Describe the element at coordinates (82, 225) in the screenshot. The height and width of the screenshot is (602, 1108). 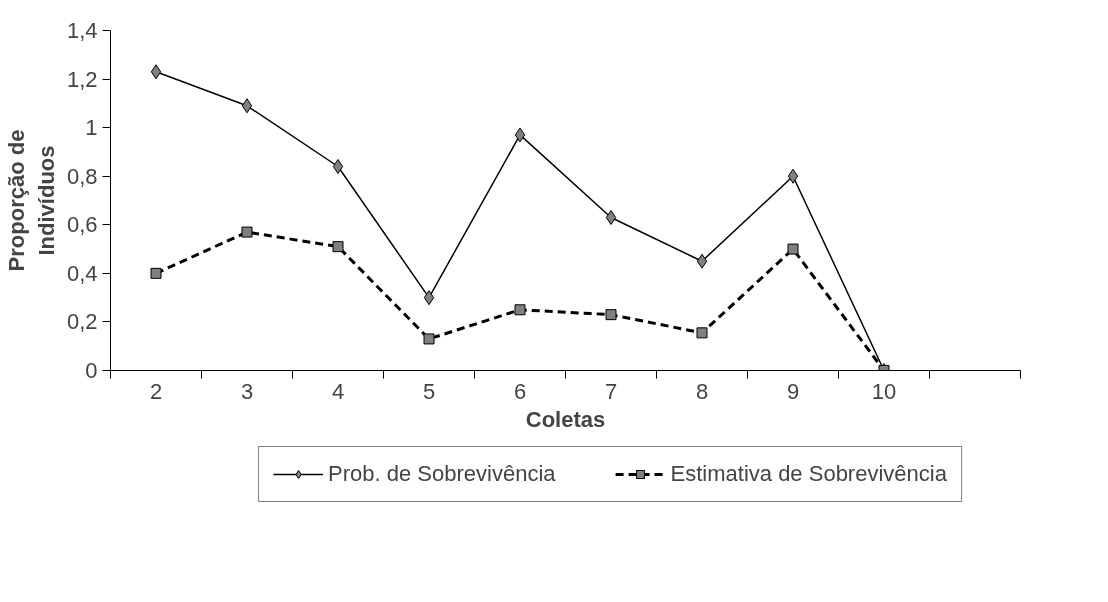
I see `y-tick-label: 0,6` at that location.